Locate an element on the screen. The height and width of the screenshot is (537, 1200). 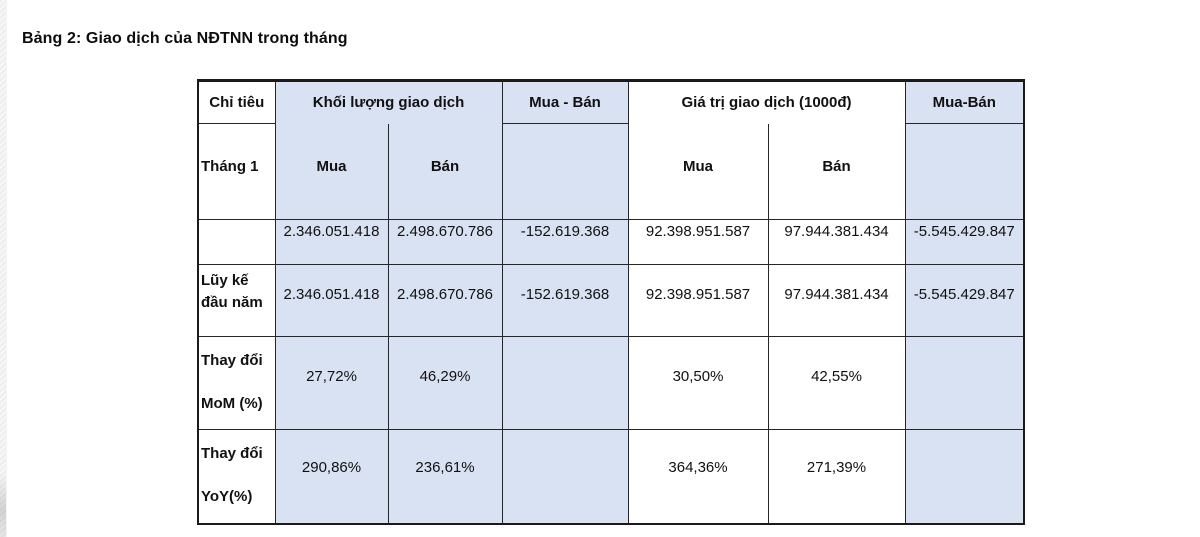
row-label: Thay đổi MoM (%) is located at coordinates (236, 383).